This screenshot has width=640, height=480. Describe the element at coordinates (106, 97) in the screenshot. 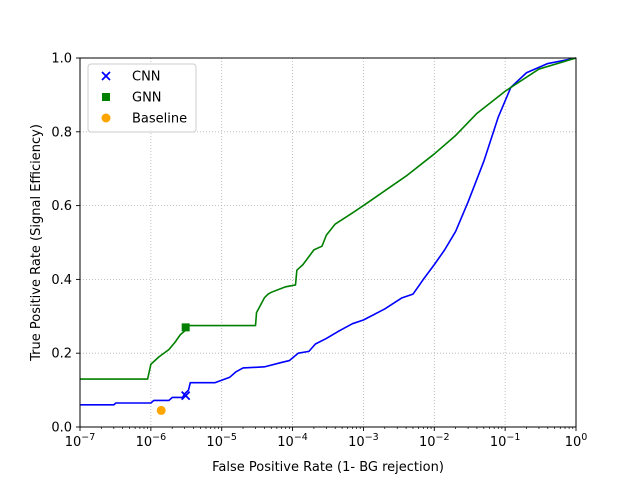

I see `gnn-legend-marker` at that location.